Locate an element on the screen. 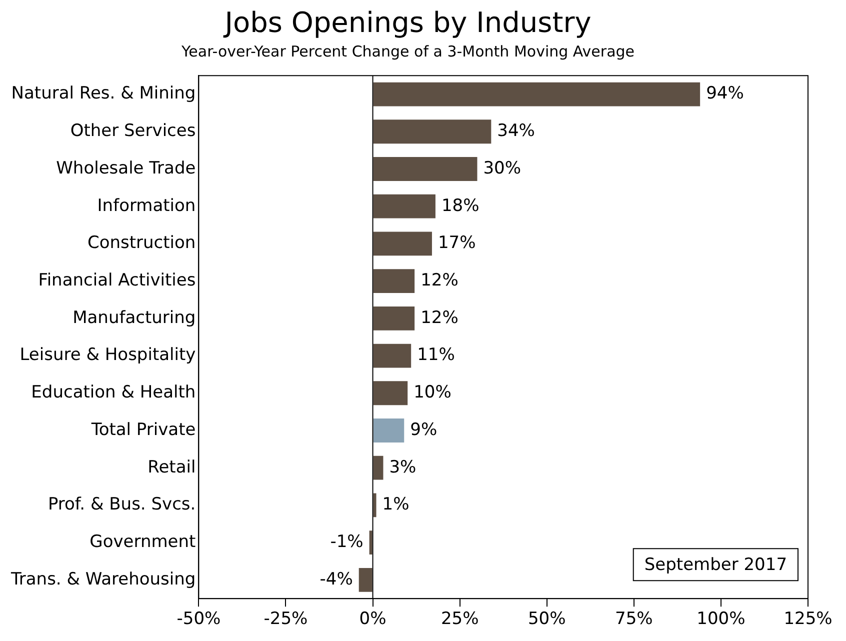 The width and height of the screenshot is (846, 641). y-tick-label: Other Services is located at coordinates (133, 131).